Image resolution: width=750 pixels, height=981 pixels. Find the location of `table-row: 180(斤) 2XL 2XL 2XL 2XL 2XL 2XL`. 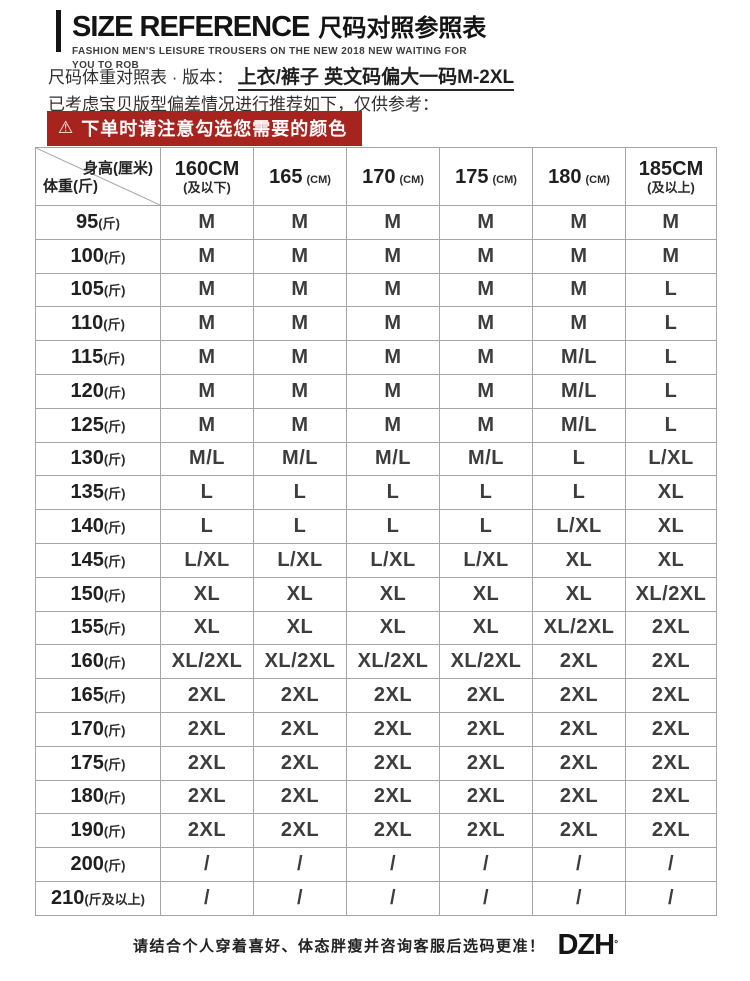

table-row: 180(斤) 2XL 2XL 2XL 2XL 2XL 2XL is located at coordinates (376, 797).